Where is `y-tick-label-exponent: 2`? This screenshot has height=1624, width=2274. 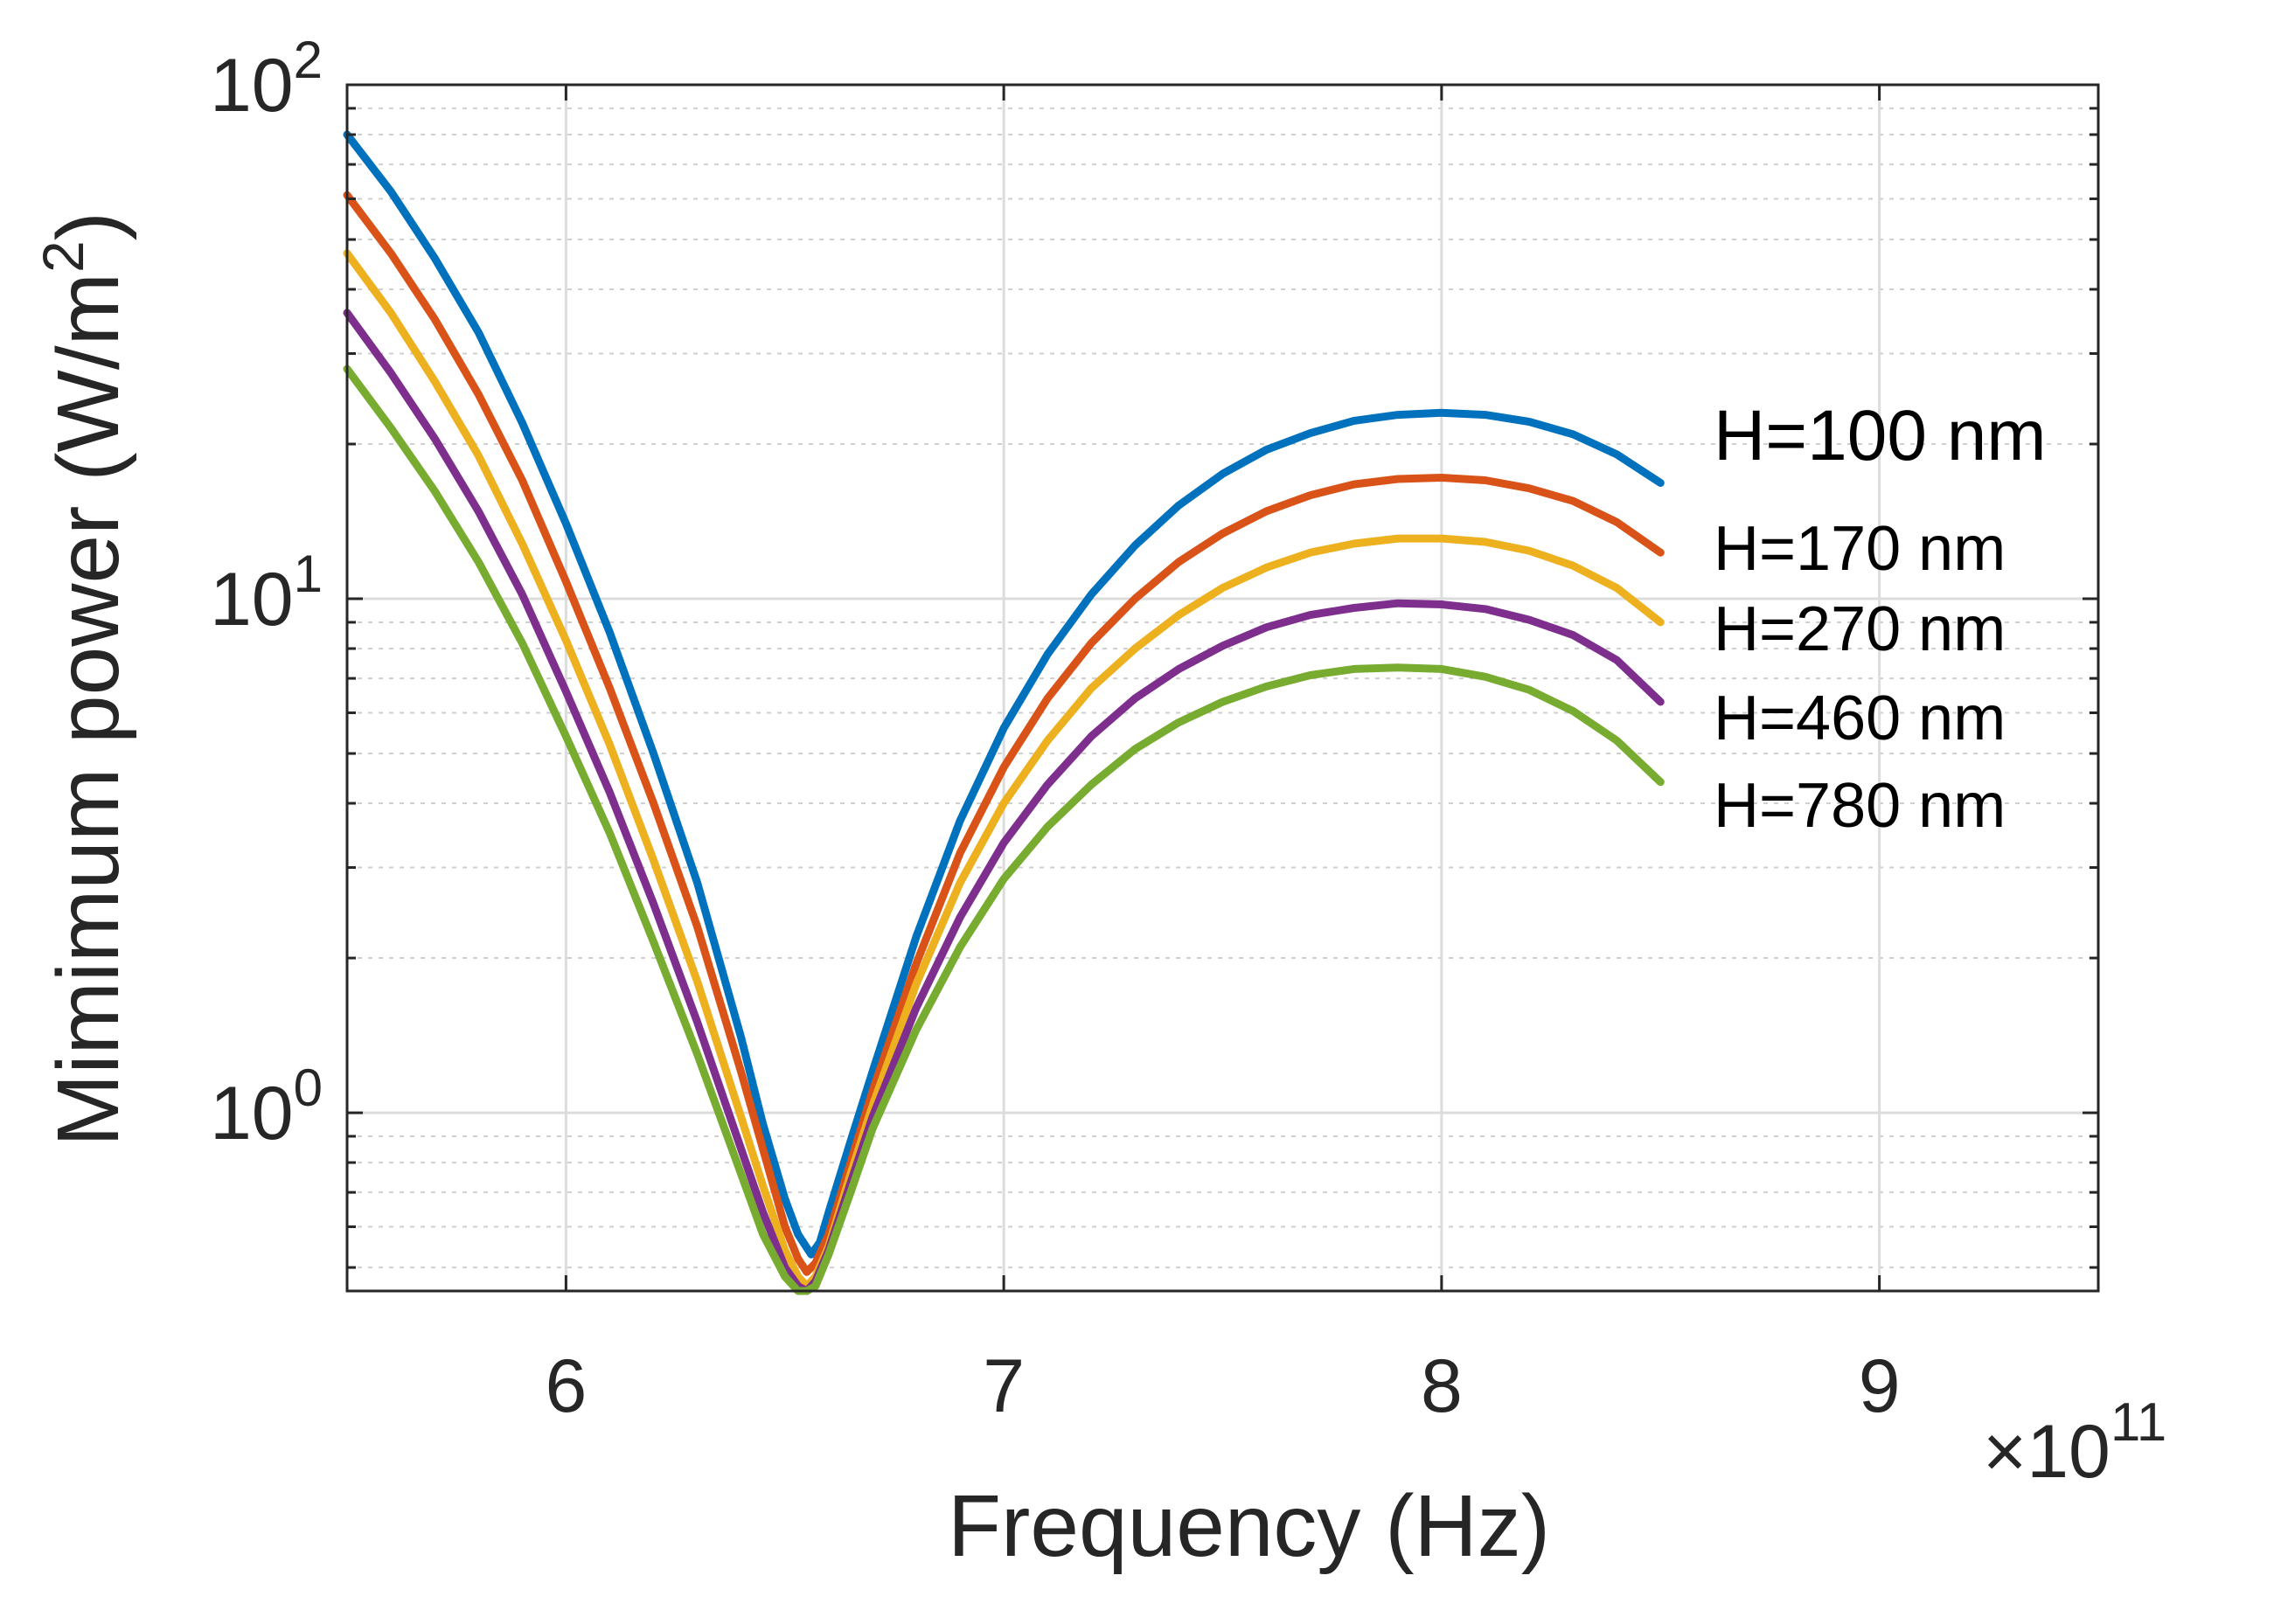
y-tick-label-exponent: 2 is located at coordinates (308, 60).